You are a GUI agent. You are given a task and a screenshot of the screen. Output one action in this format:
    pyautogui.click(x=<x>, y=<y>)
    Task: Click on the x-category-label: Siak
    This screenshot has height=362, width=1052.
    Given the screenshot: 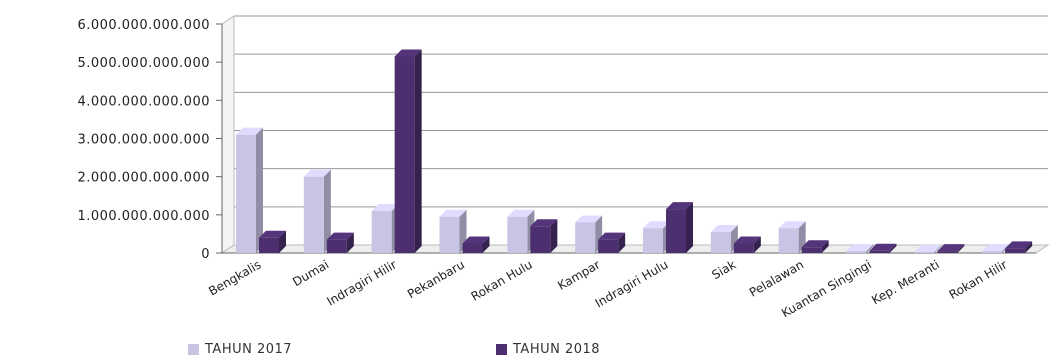 What is the action you would take?
    pyautogui.click(x=723, y=269)
    